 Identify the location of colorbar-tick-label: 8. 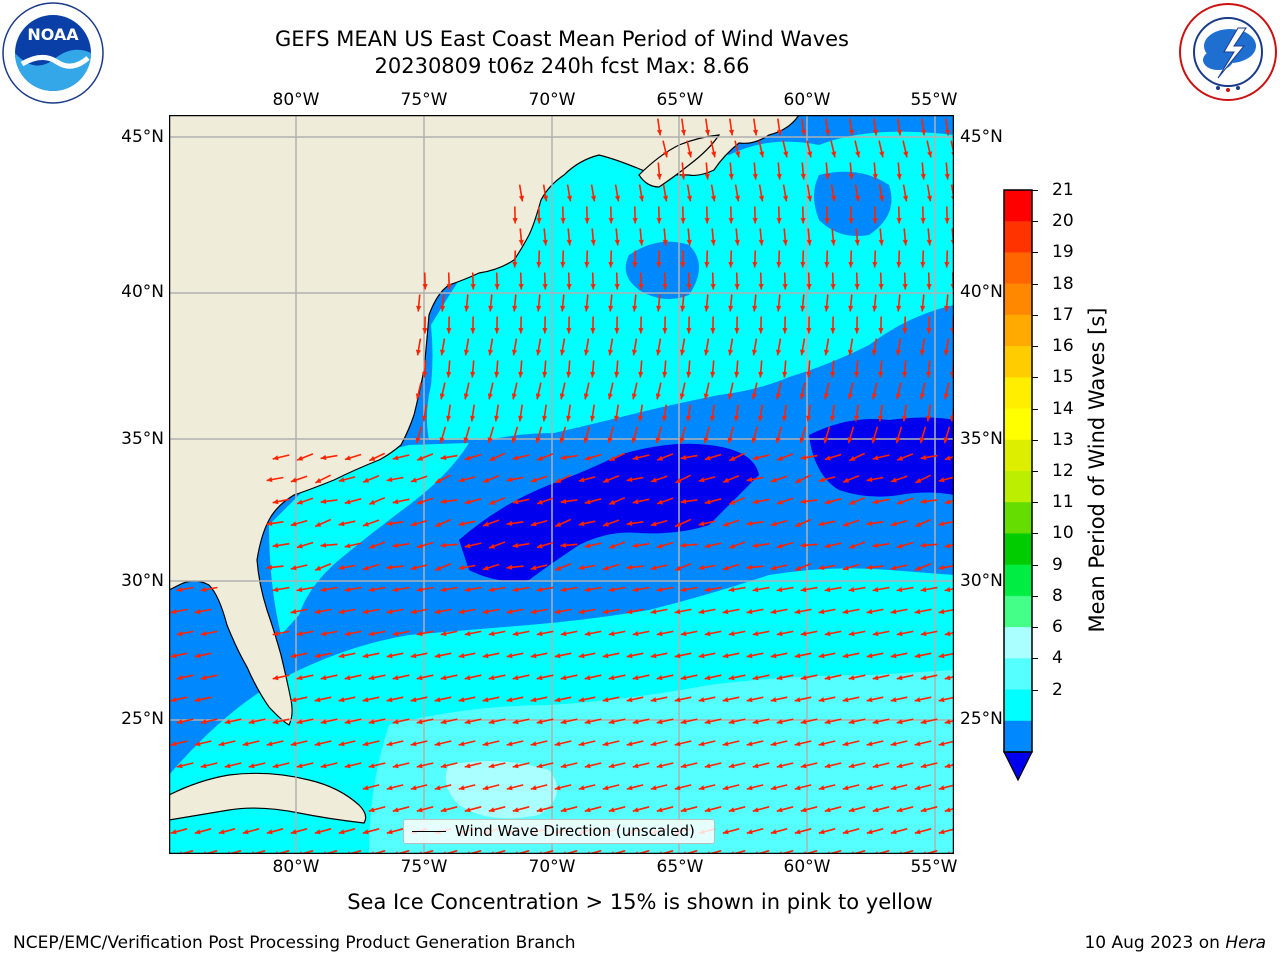
(1057, 595).